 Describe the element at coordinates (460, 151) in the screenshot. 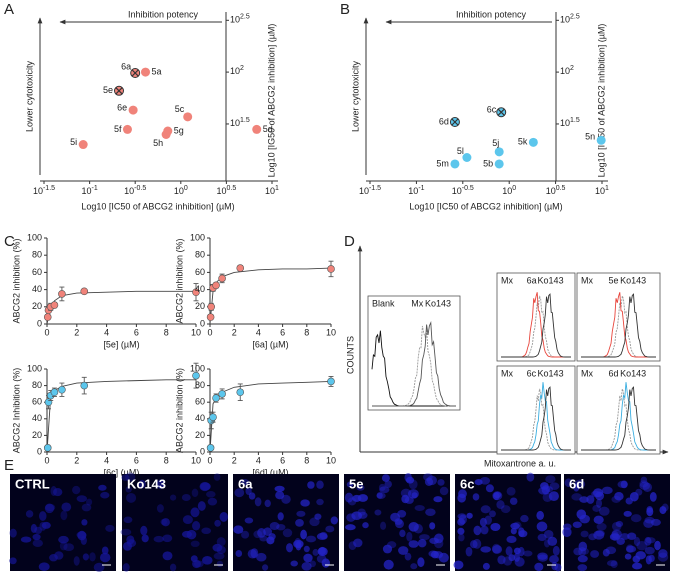

I see `point-label: 5l` at that location.